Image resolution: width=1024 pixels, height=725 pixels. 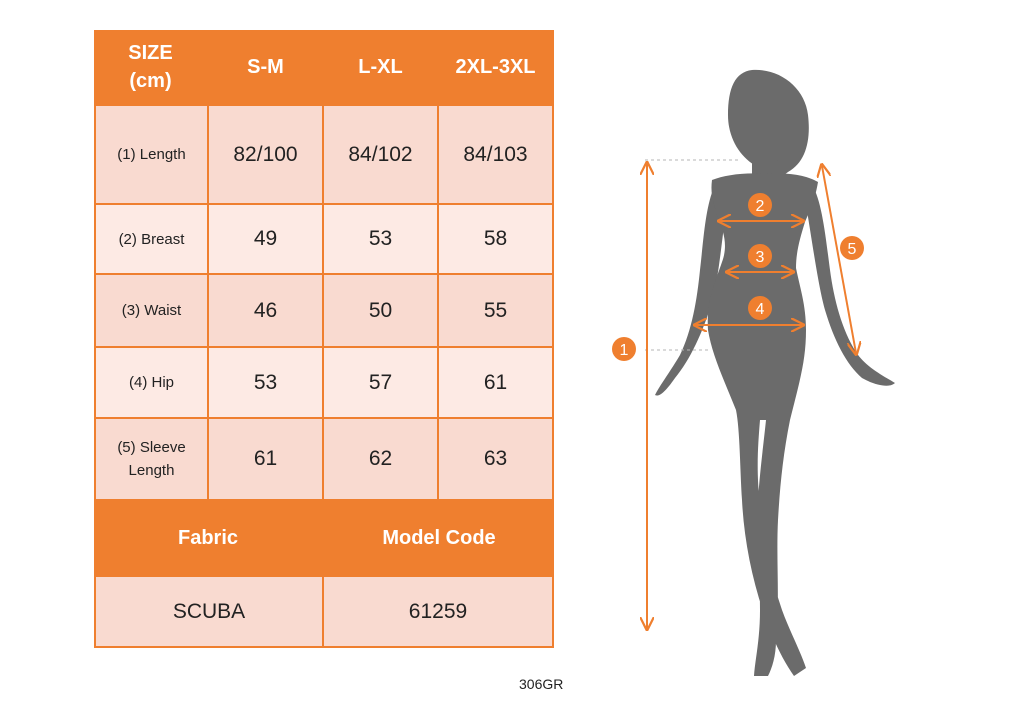 What do you see at coordinates (151, 239) in the screenshot?
I see `row-label-breast: (2) Breast` at bounding box center [151, 239].